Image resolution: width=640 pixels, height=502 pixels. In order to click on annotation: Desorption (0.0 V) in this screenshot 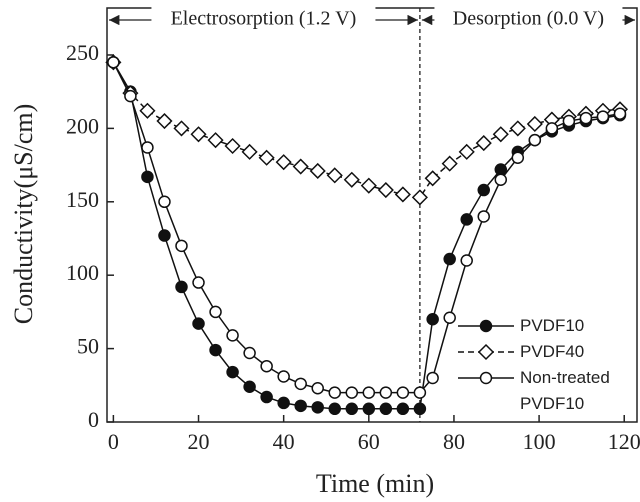, I will do `click(528, 19)`.